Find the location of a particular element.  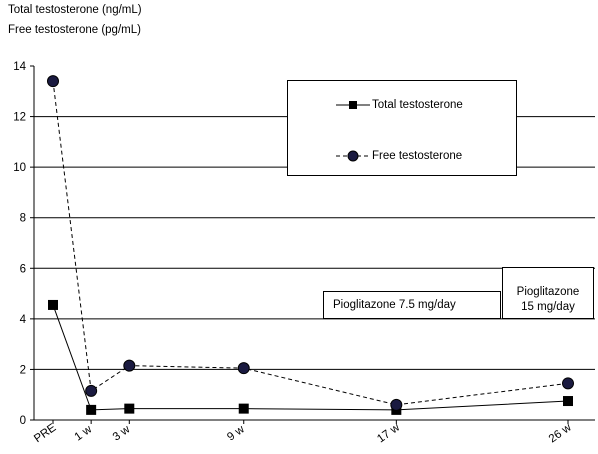

x-tick-label: 3 w is located at coordinates (122, 433).